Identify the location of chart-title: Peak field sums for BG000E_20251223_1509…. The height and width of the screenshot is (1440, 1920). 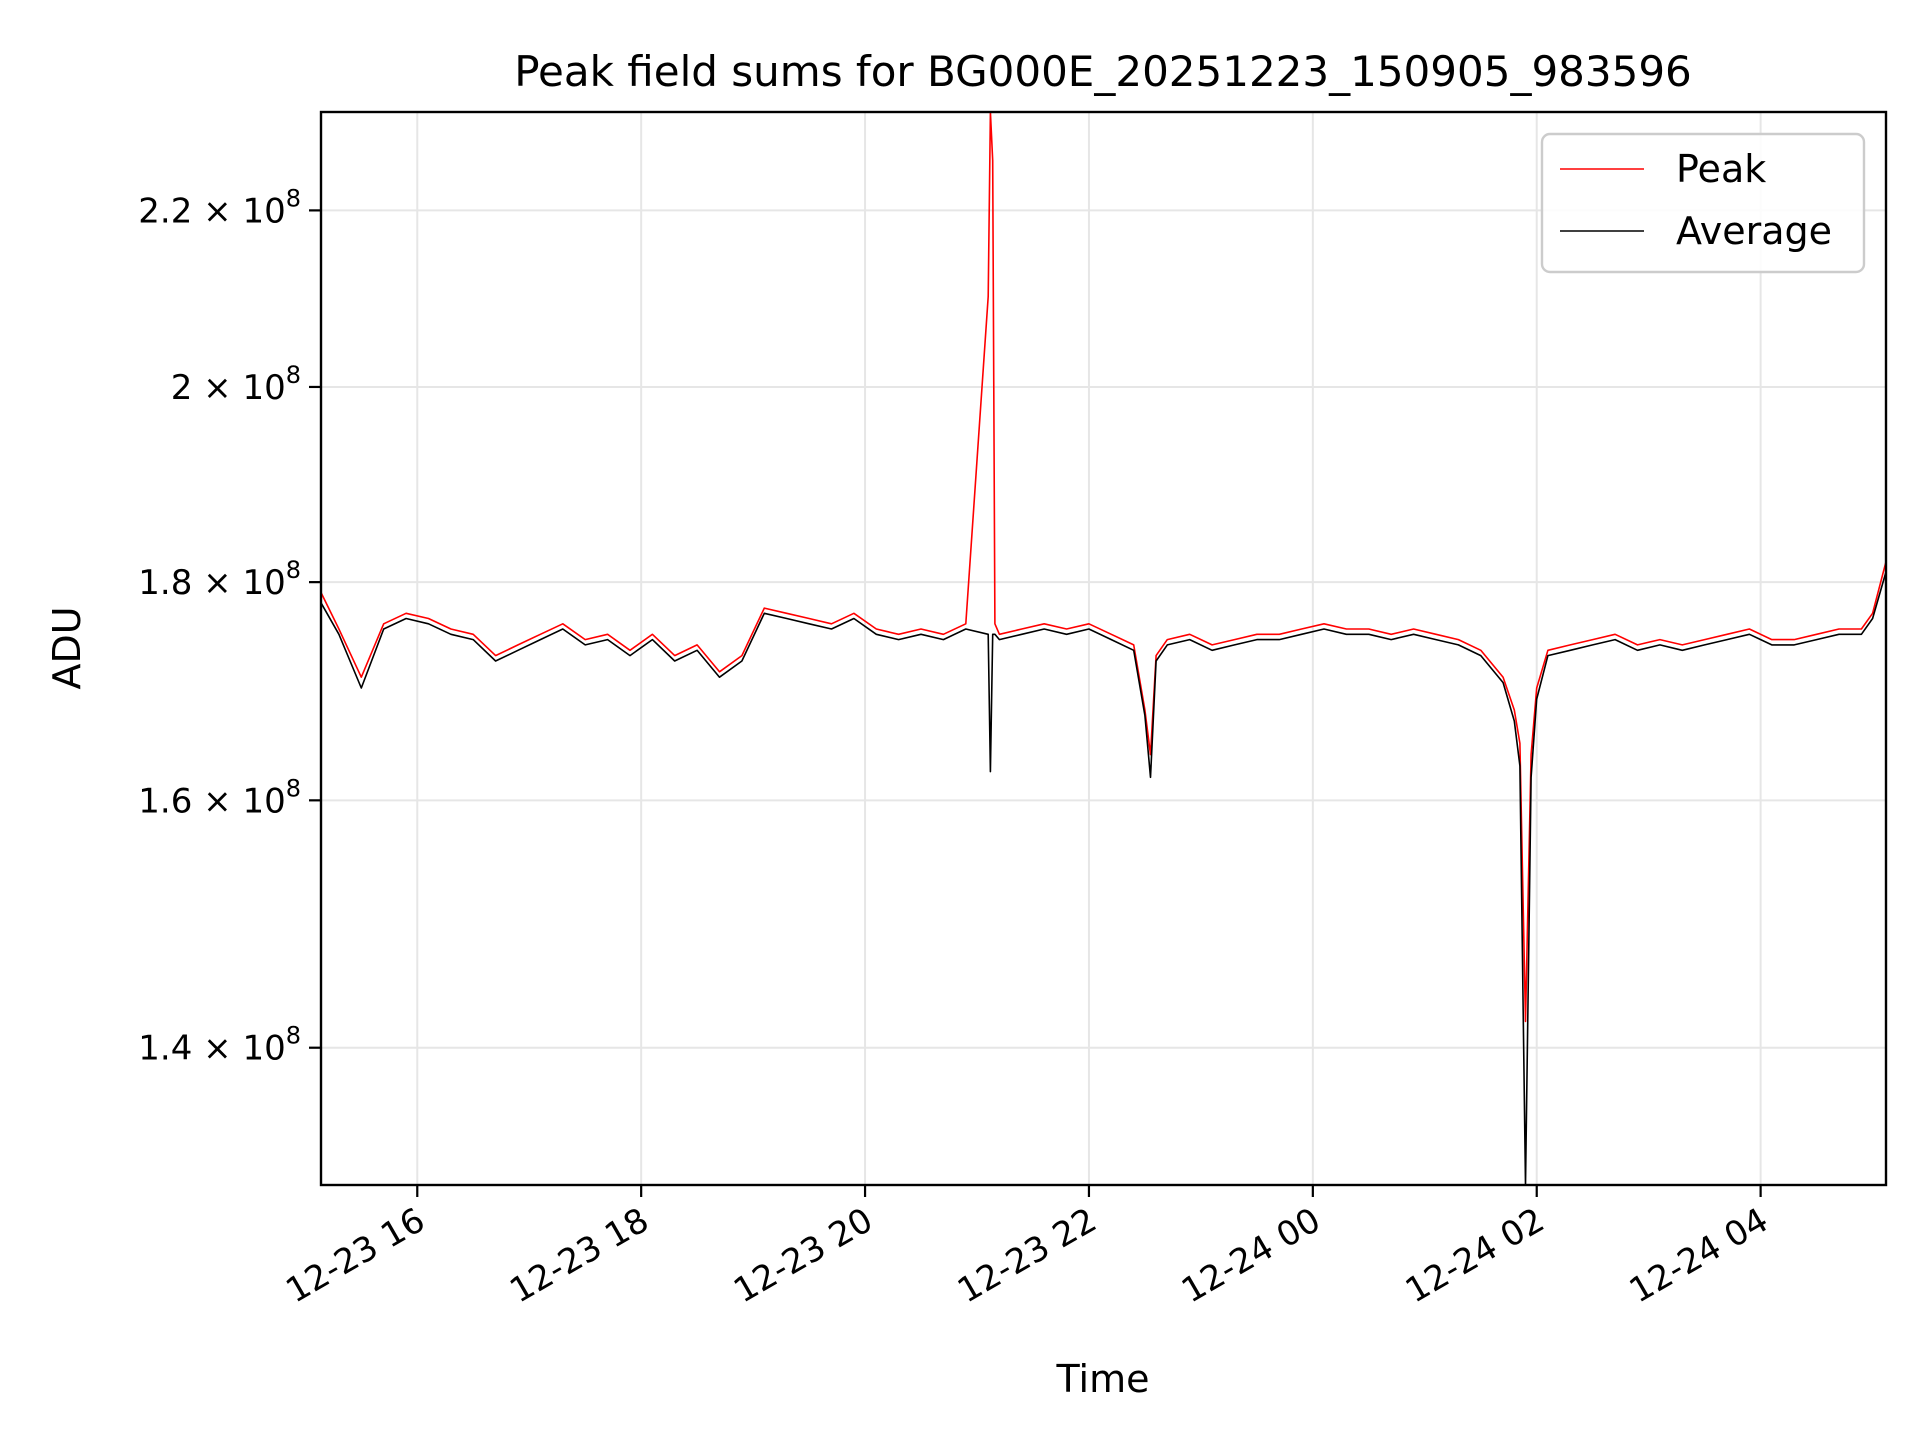
(1103, 71).